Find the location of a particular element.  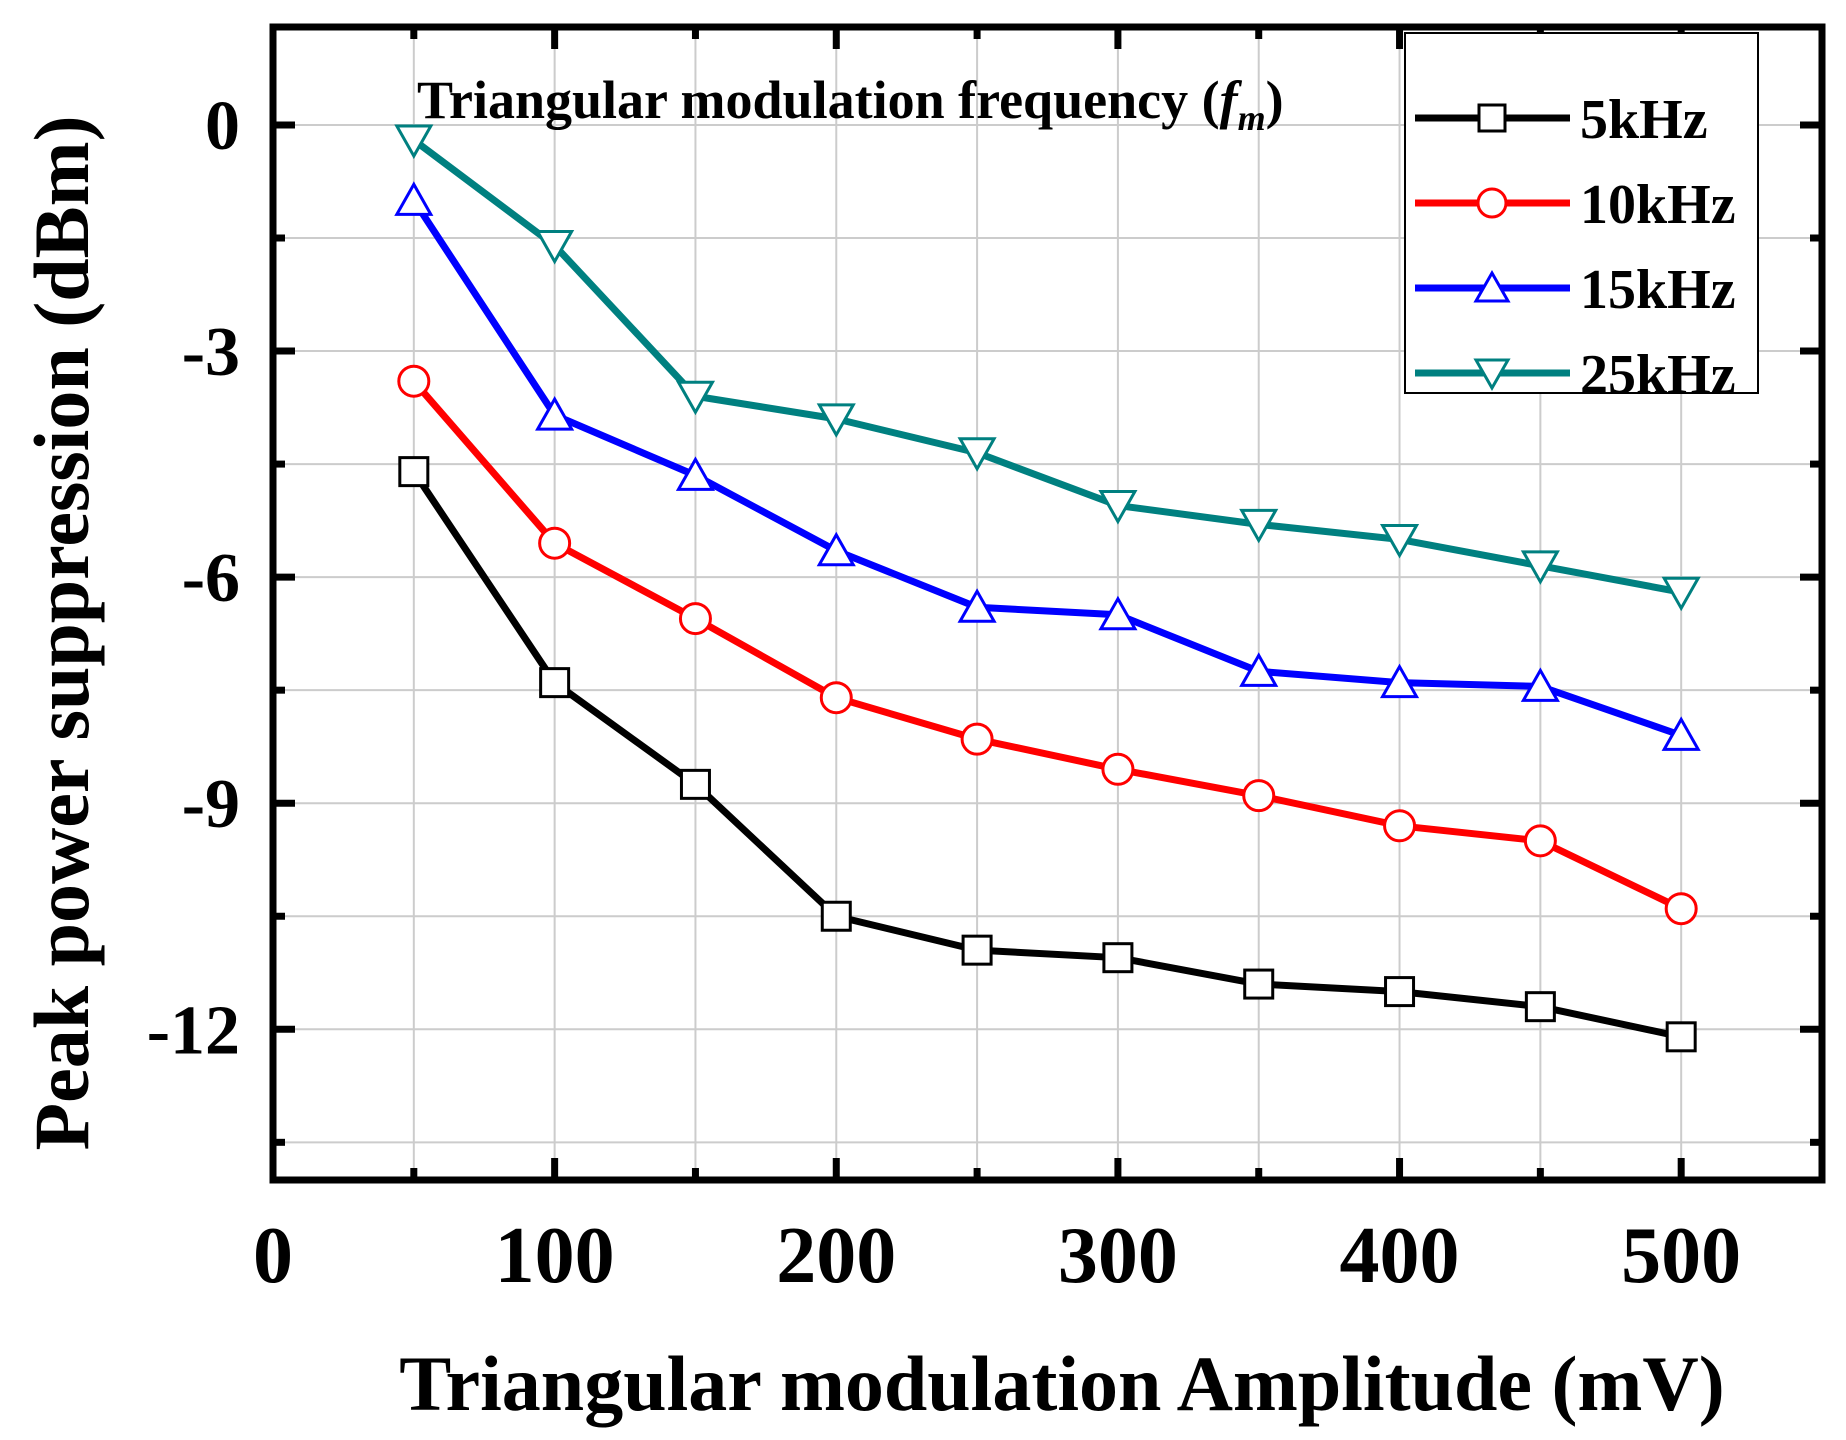

y-axis-label: Peak power suppression (dBm) is located at coordinates (61, 632).